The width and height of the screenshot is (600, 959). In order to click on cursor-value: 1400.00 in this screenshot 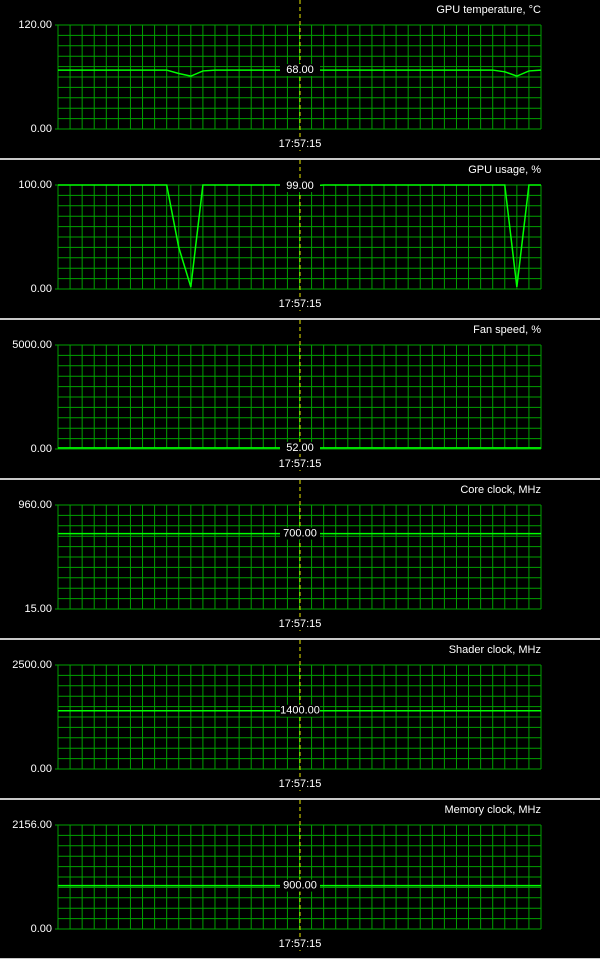, I will do `click(300, 711)`.